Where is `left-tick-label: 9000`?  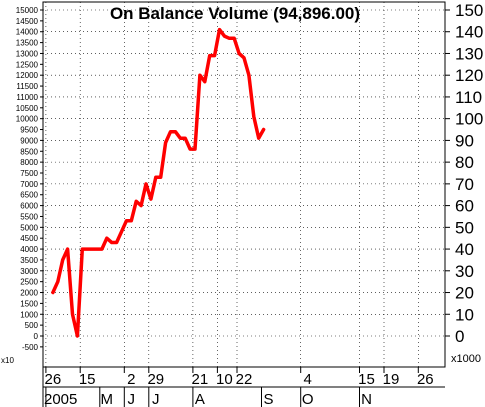
left-tick-label: 9000 is located at coordinates (29, 140).